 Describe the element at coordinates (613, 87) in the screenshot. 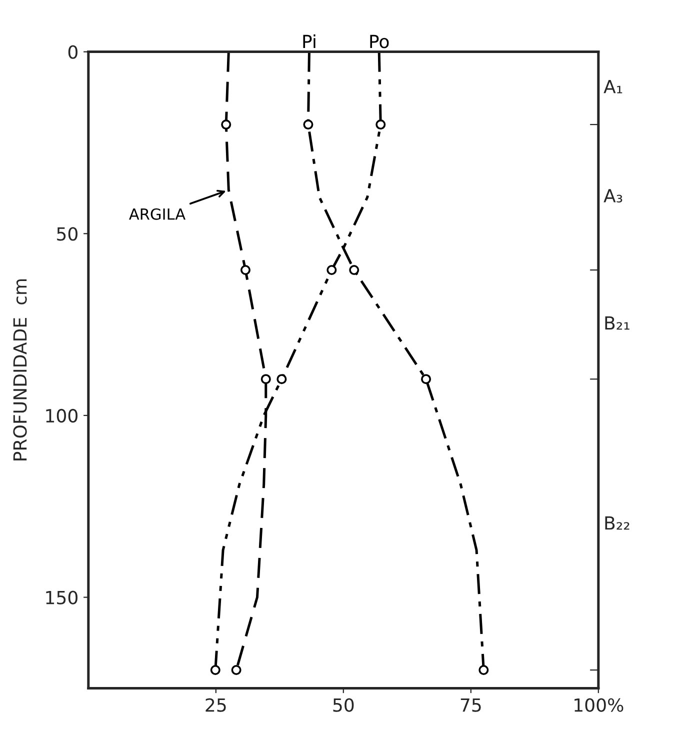

I see `text: A₁` at that location.